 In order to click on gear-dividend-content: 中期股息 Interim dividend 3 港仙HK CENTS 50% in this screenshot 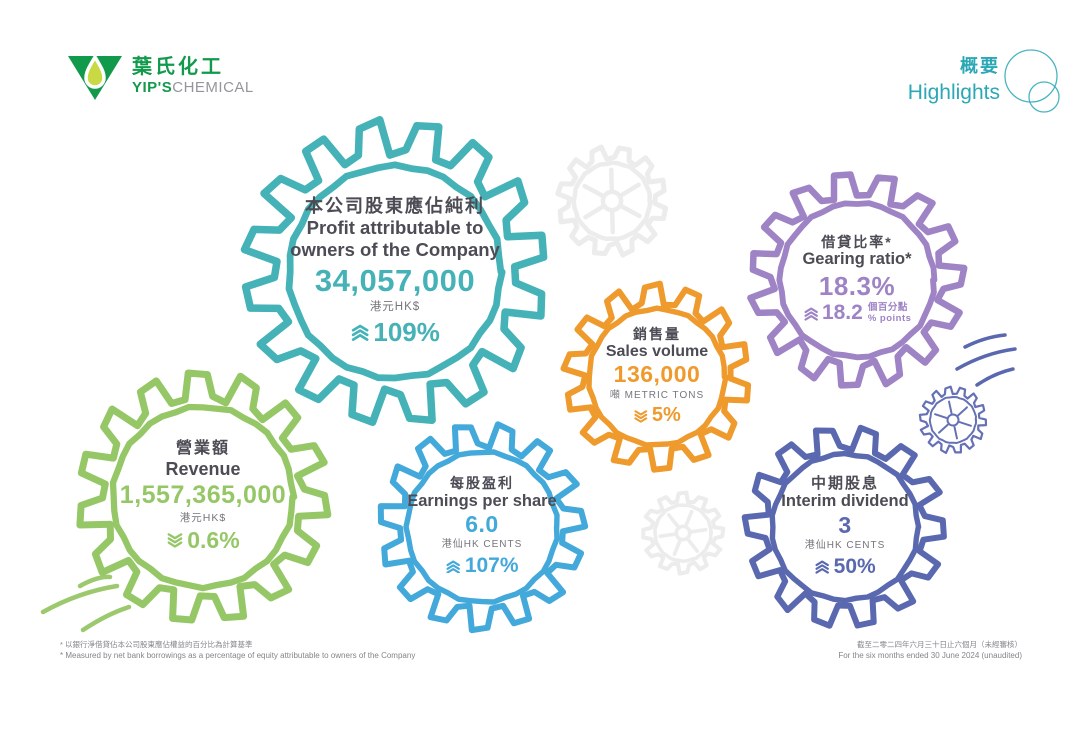, I will do `click(845, 527)`.